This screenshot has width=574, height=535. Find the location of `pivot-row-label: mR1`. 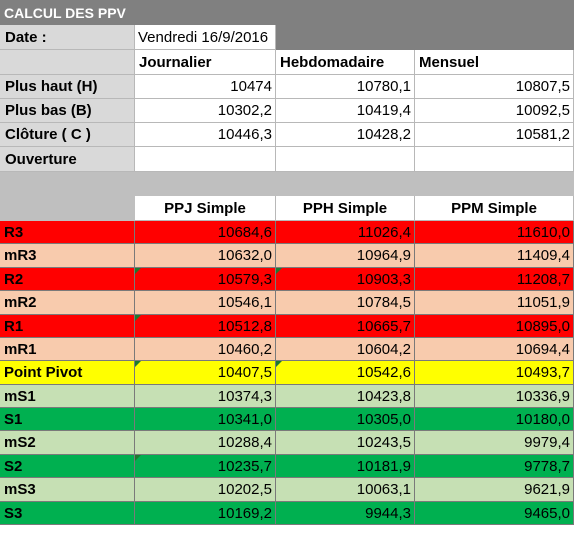

pivot-row-label: mR1 is located at coordinates (67, 349).